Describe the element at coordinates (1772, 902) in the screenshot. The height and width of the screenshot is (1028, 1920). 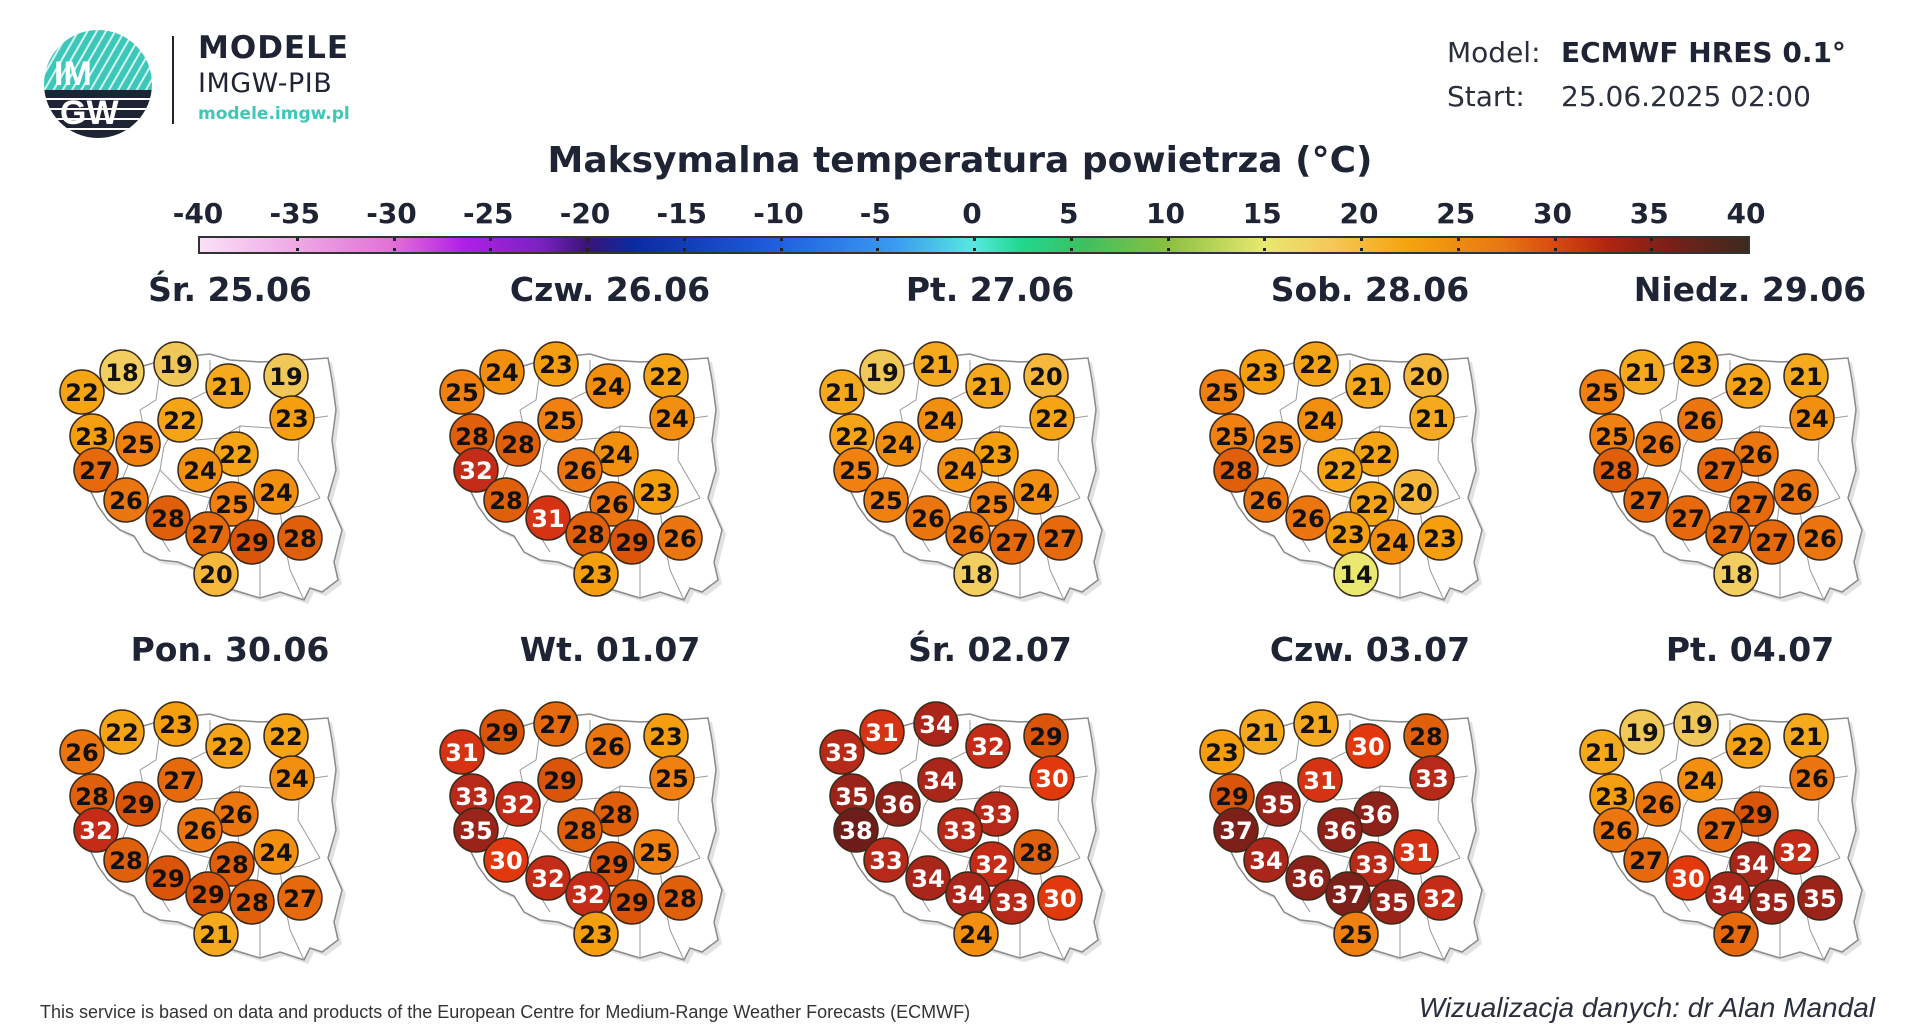
I see `station-marker: 35` at that location.